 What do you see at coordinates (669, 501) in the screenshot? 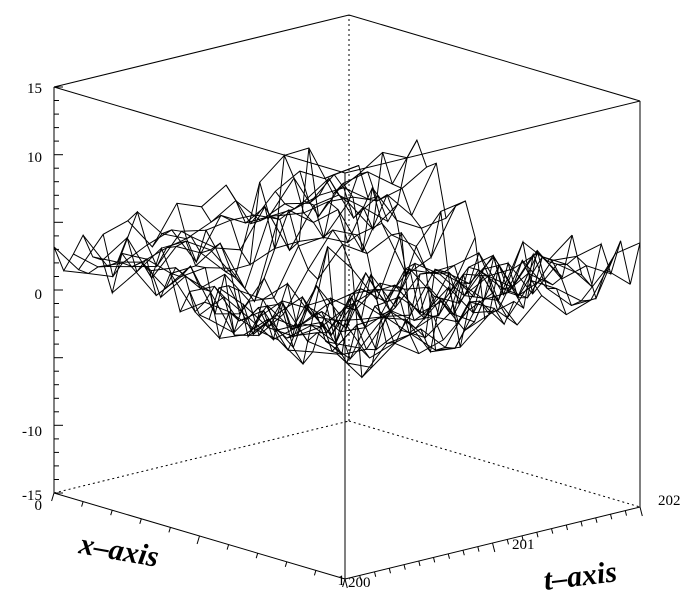
I see `t-tick-label-202: 202` at bounding box center [669, 501].